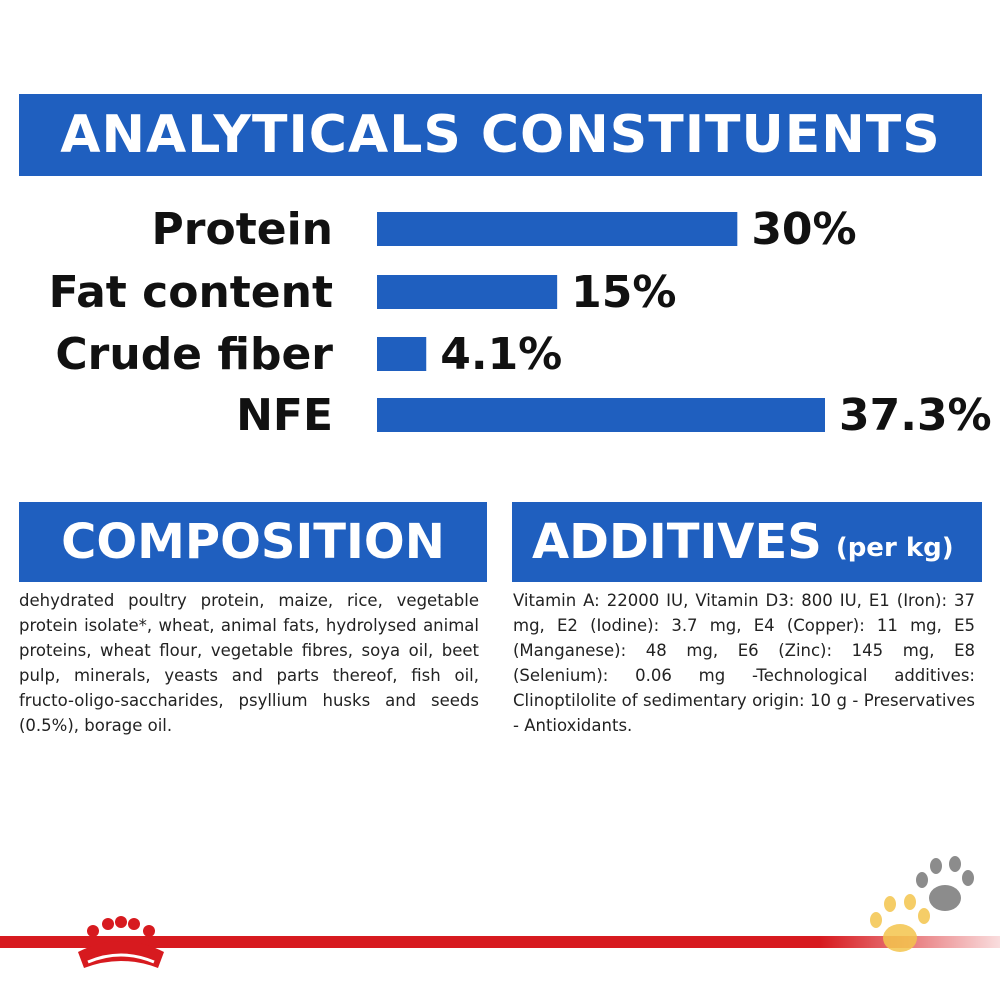 The width and height of the screenshot is (1000, 1000). Describe the element at coordinates (402, 354) in the screenshot. I see `bar-crude-fiber` at that location.